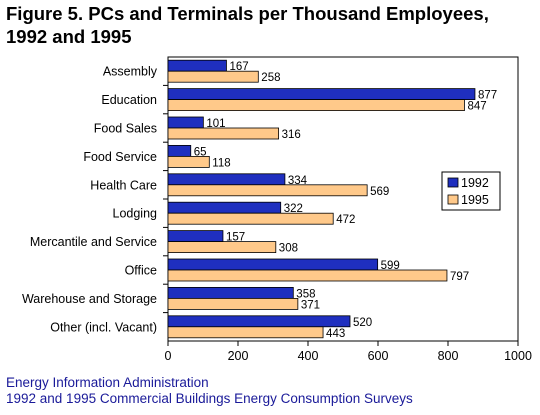 The width and height of the screenshot is (540, 415). What do you see at coordinates (335, 334) in the screenshot?
I see `data-label-1995: 443` at bounding box center [335, 334].